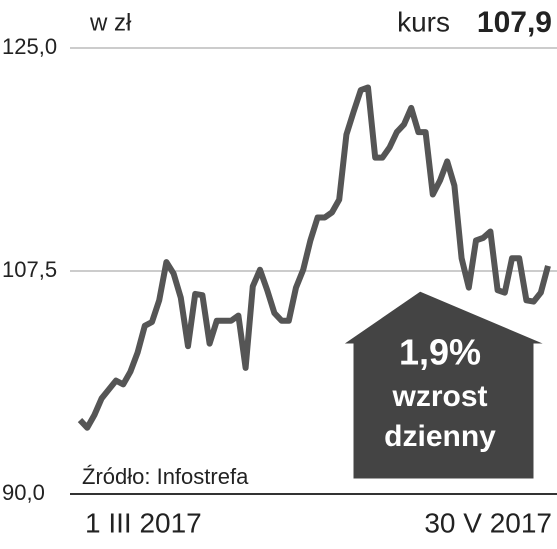  What do you see at coordinates (29, 269) in the screenshot?
I see `y-tick-label: 107,5` at bounding box center [29, 269].